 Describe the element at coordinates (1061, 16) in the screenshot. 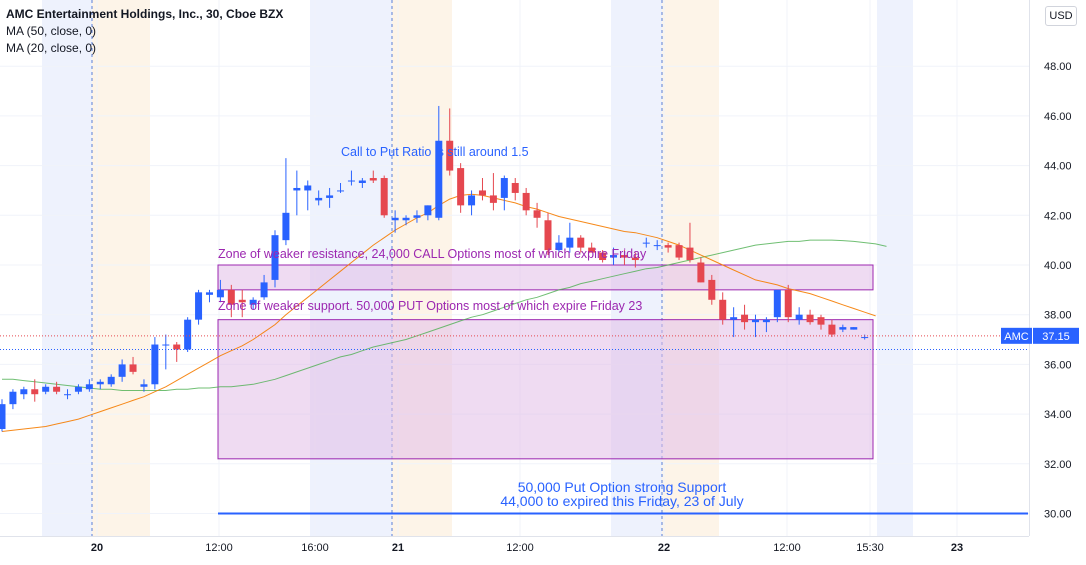

I see `currency-button: USD` at that location.